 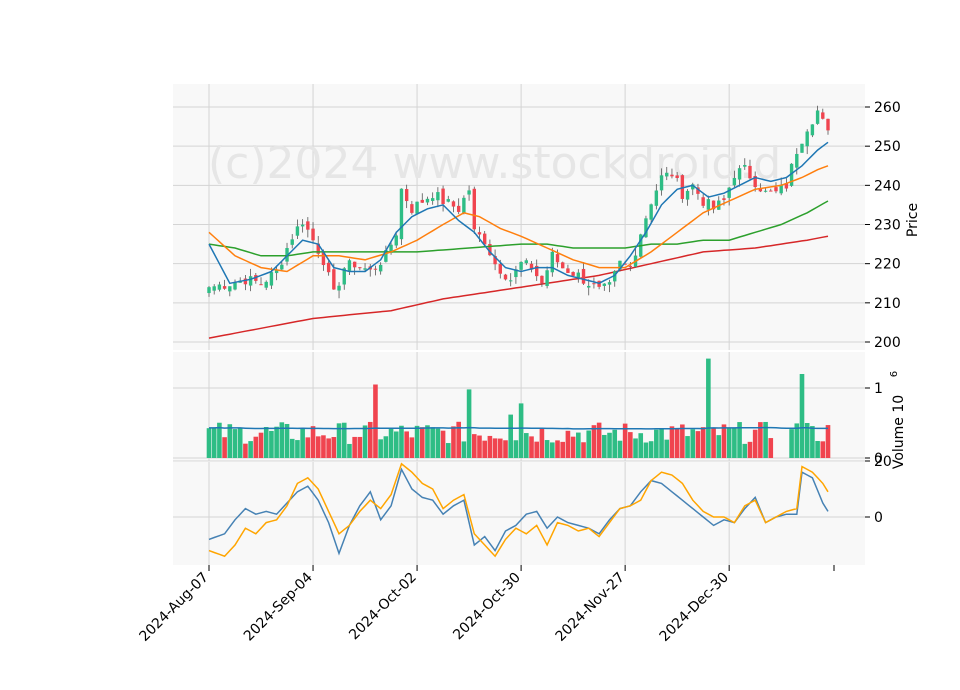 I want to click on sma-10-line, so click(x=518, y=213).